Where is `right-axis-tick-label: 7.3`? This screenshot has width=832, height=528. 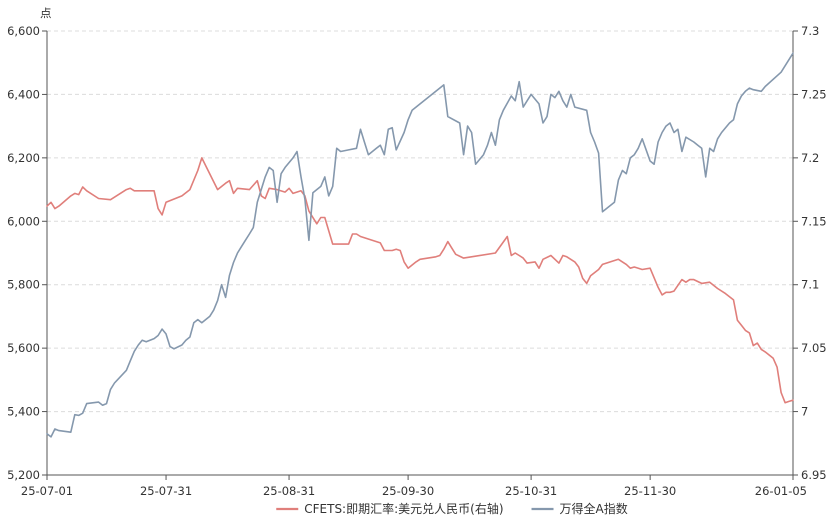
right-axis-tick-label: 7.3 is located at coordinates (810, 31).